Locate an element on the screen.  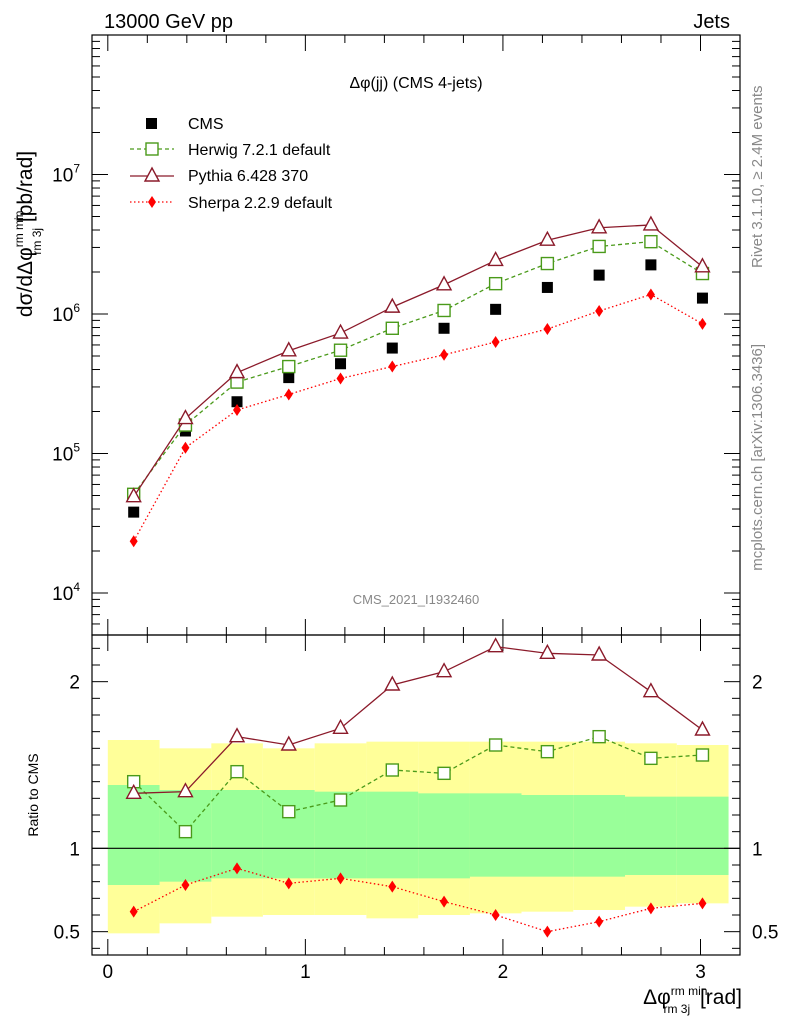
legend-label-pythia: Pythia 6.428 370 is located at coordinates (248, 176).